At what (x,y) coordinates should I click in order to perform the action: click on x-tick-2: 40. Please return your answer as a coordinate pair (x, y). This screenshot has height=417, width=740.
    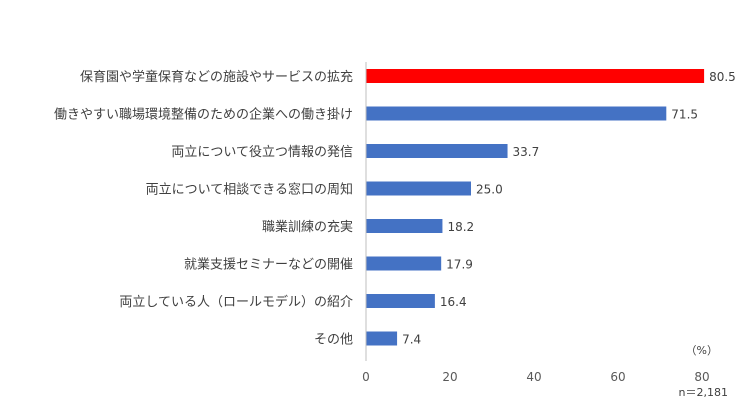
    Looking at the image, I should click on (533, 377).